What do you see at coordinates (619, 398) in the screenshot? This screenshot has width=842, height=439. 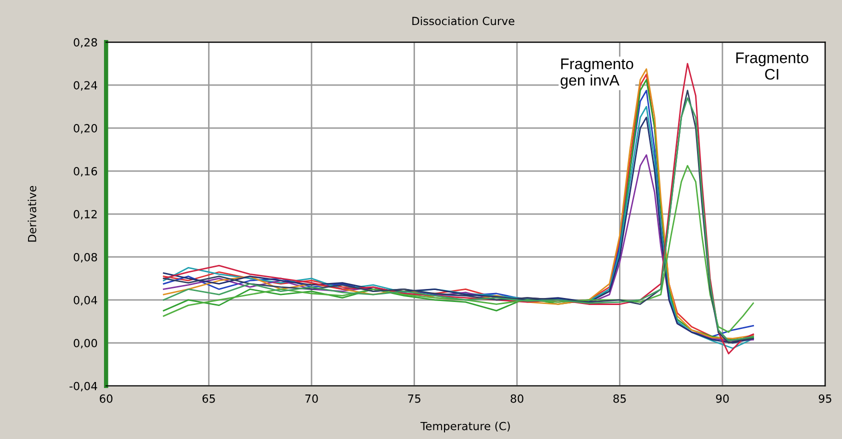 I see `x-tick-label: 85` at bounding box center [619, 398].